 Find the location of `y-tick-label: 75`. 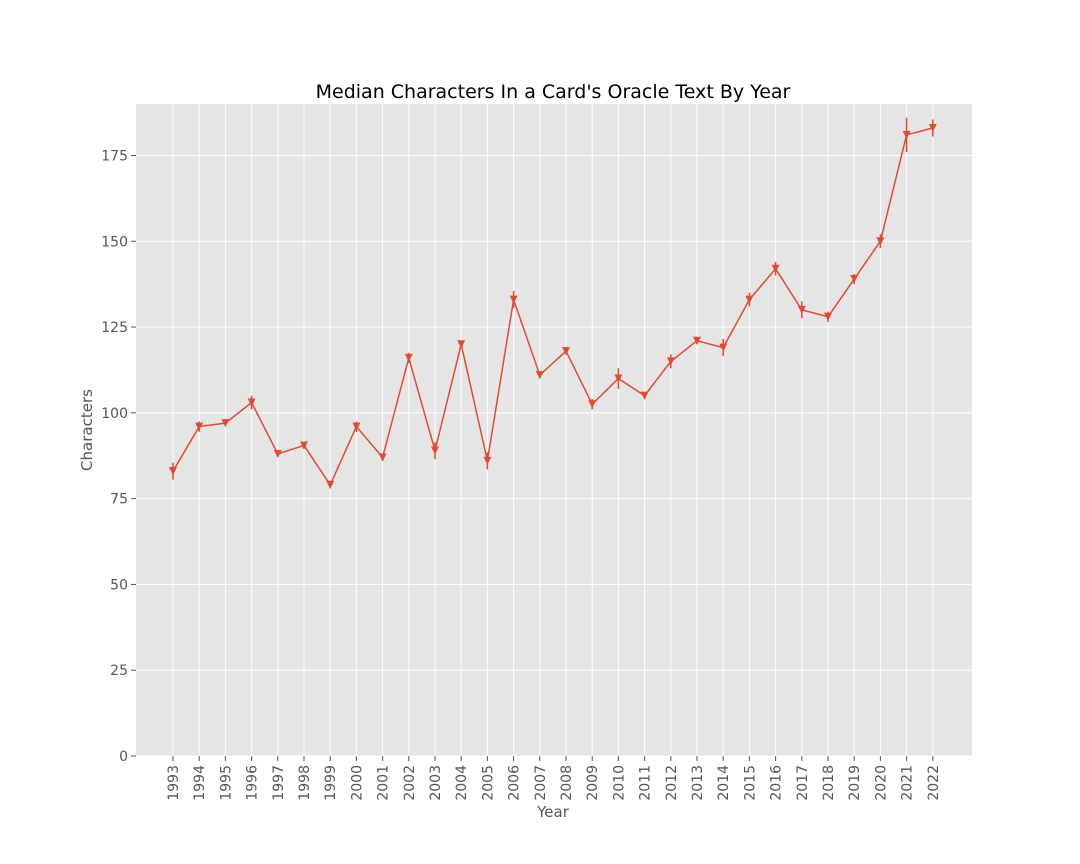

y-tick-label: 75 is located at coordinates (119, 500).